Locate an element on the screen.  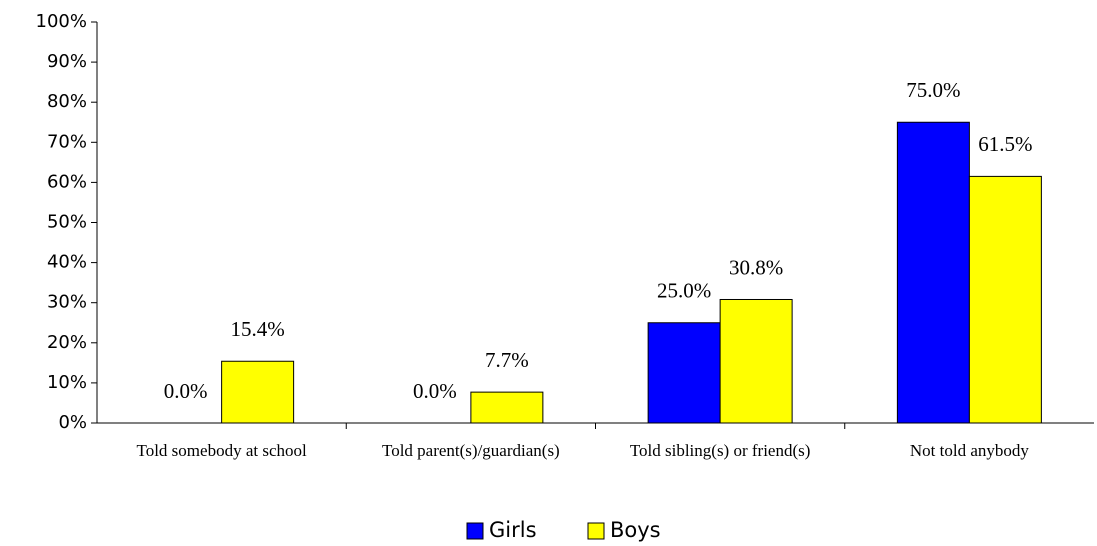
x-tick-label: Told parent(s)/guardian(s) is located at coordinates (471, 450).